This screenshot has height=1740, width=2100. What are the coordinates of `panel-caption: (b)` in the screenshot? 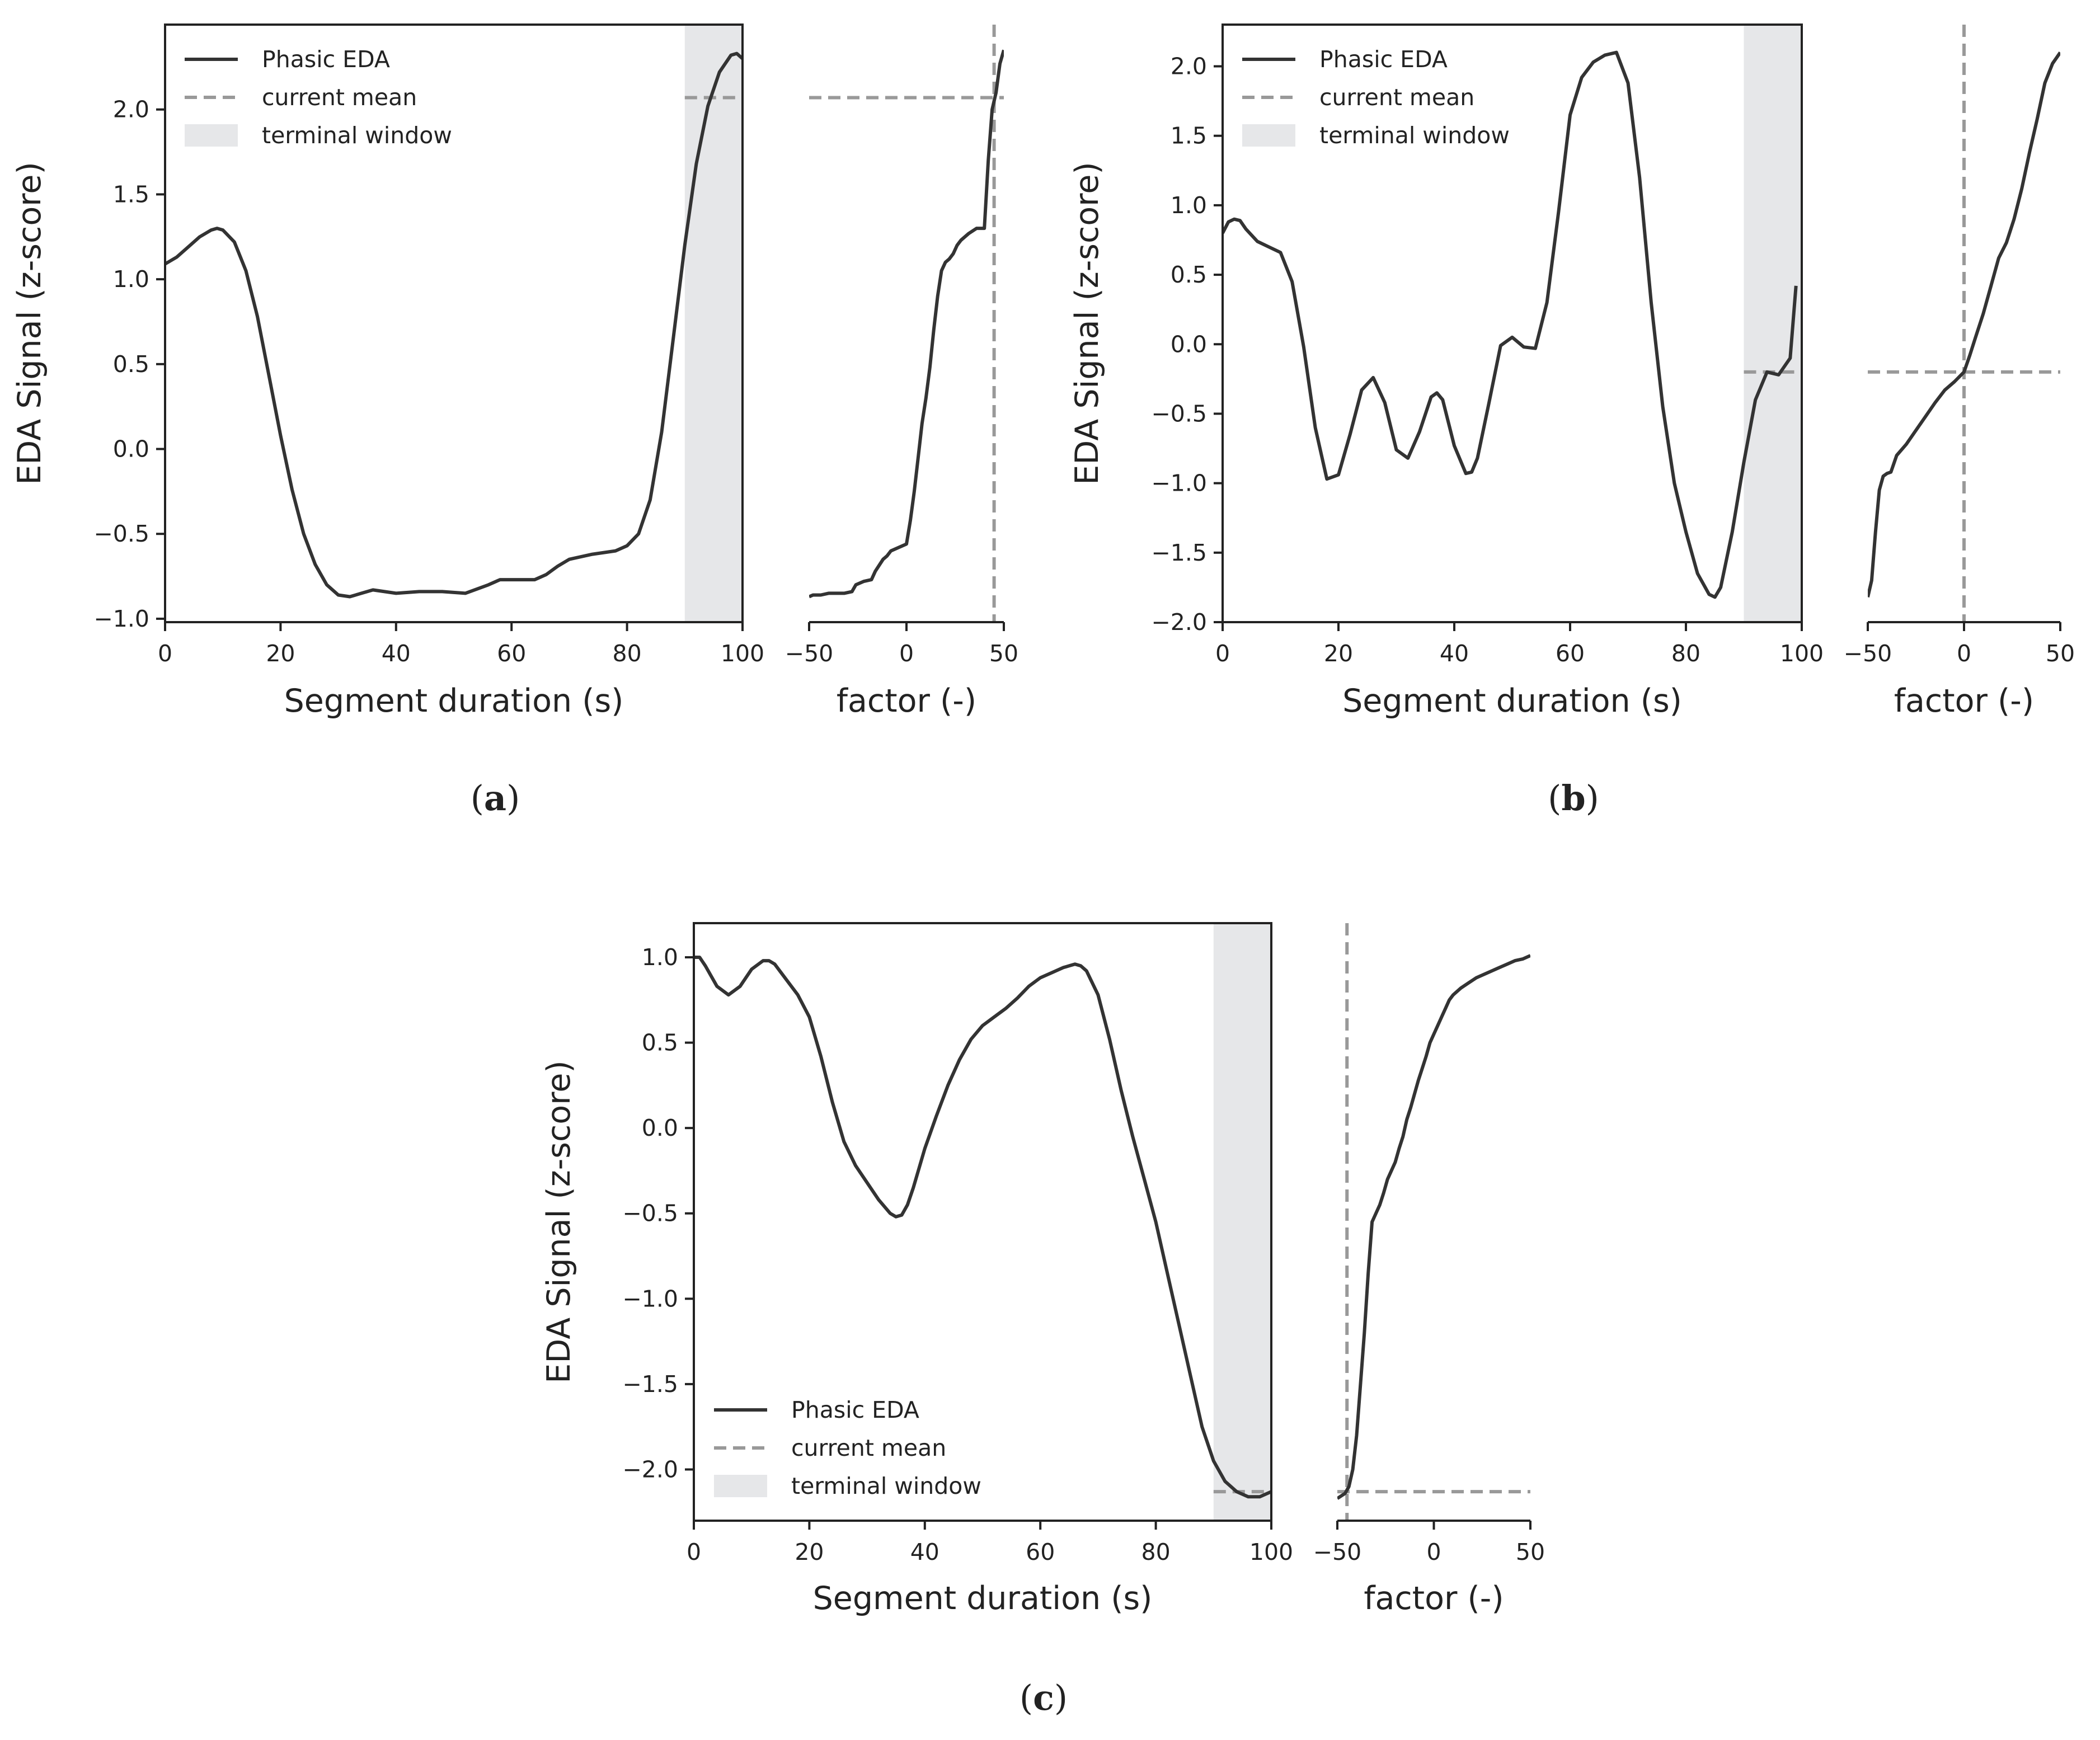 It's located at (1574, 798).